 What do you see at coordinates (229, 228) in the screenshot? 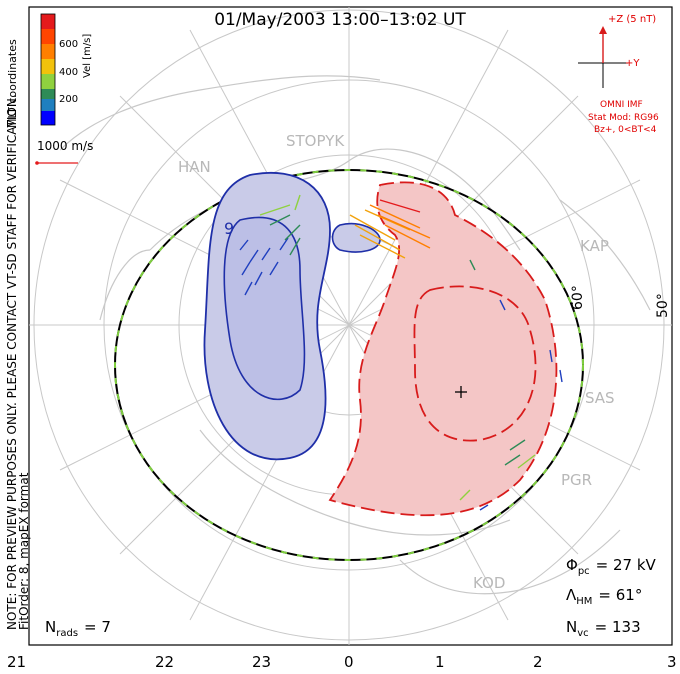
I see `cell-min-marker: 9` at bounding box center [229, 228].